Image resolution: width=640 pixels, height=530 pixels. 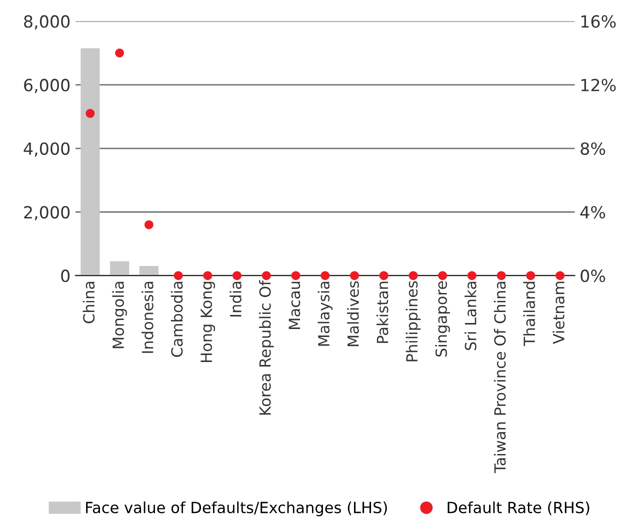 What do you see at coordinates (119, 315) in the screenshot?
I see `x-tick-label: Mongolia` at bounding box center [119, 315].